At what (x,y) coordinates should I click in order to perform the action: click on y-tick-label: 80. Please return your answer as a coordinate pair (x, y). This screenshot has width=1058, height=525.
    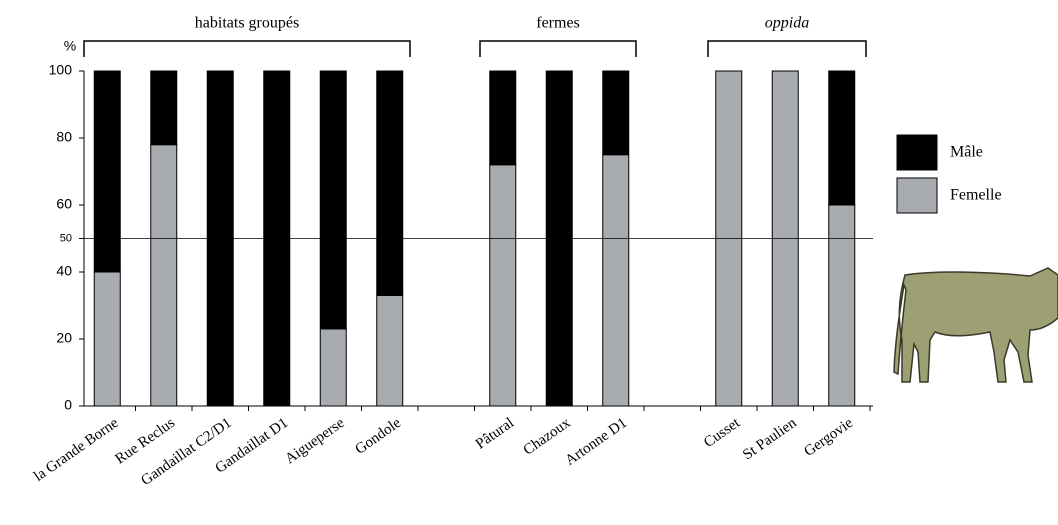
    Looking at the image, I should click on (64, 137).